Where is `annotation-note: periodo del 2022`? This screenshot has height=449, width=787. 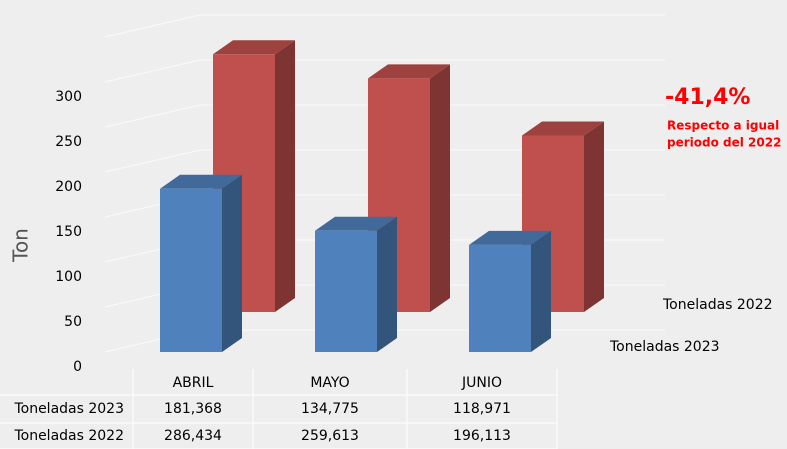 annotation-note: periodo del 2022 is located at coordinates (724, 143).